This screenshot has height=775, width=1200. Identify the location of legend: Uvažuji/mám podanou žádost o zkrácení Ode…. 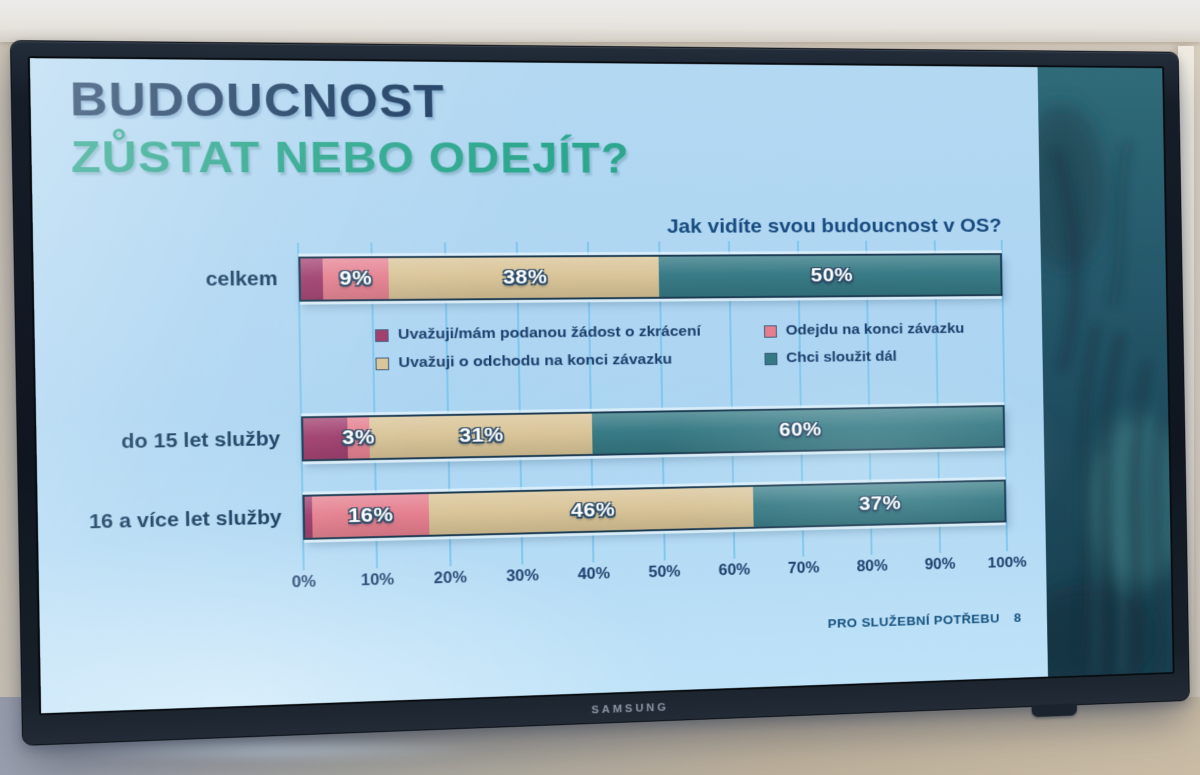
(669, 346).